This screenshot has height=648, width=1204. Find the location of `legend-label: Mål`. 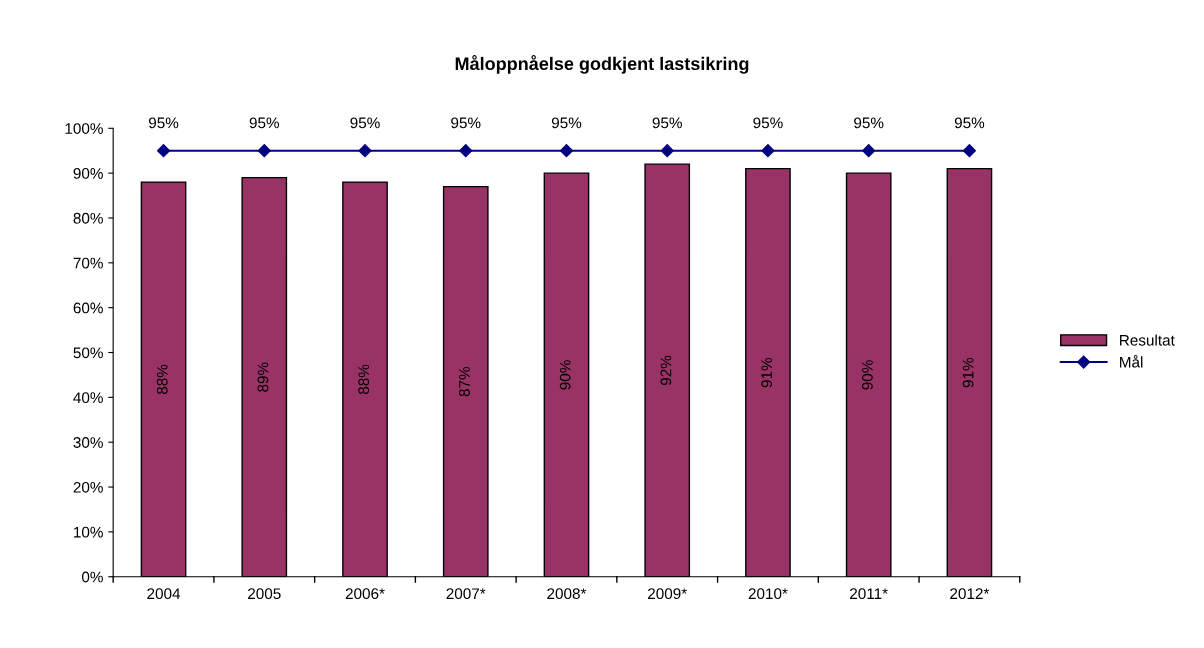

legend-label: Mål is located at coordinates (1131, 361).